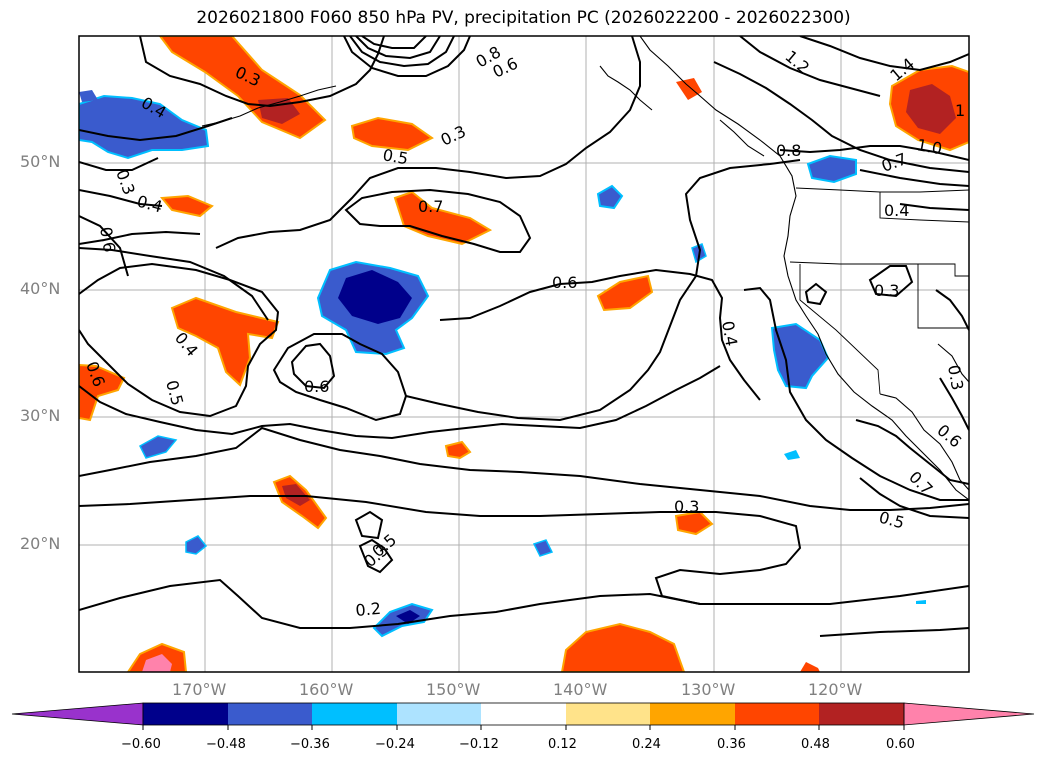 The image size is (1047, 765). Describe the element at coordinates (960, 110) in the screenshot. I see `contour-label: 1` at that location.